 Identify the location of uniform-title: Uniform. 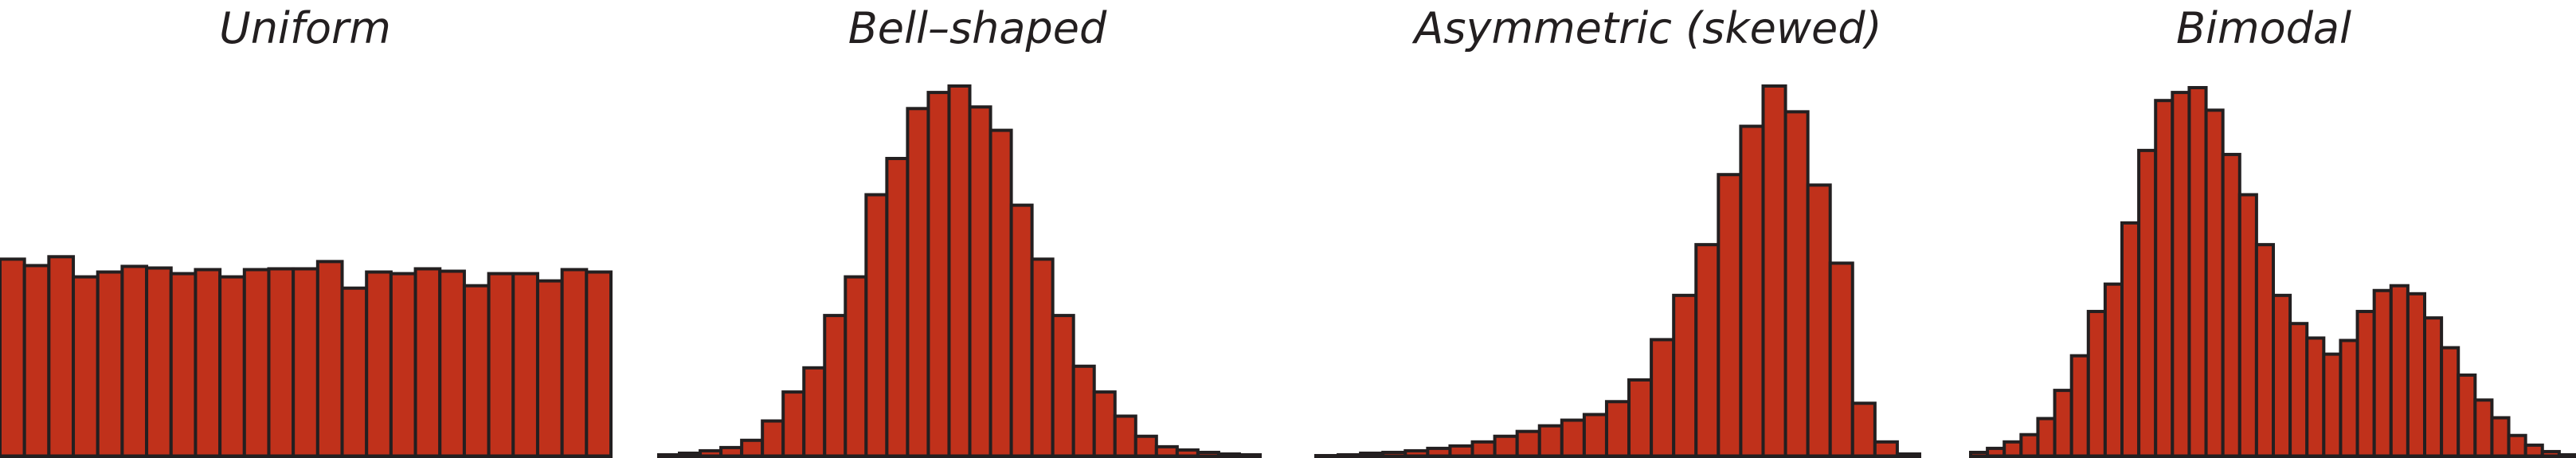
(305, 28).